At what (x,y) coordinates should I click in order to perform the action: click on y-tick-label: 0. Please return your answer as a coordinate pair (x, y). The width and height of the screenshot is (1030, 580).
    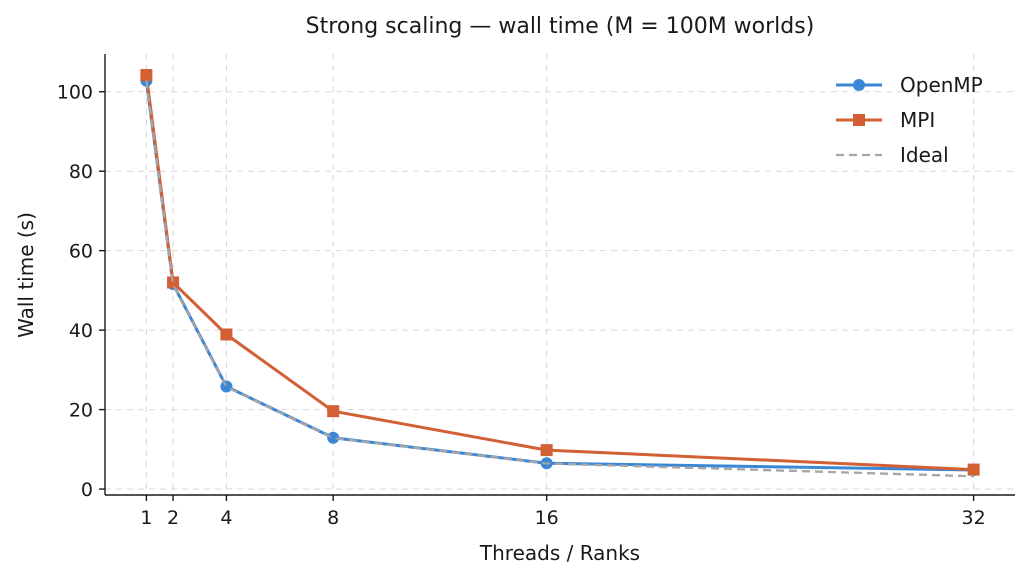
    Looking at the image, I should click on (87, 490).